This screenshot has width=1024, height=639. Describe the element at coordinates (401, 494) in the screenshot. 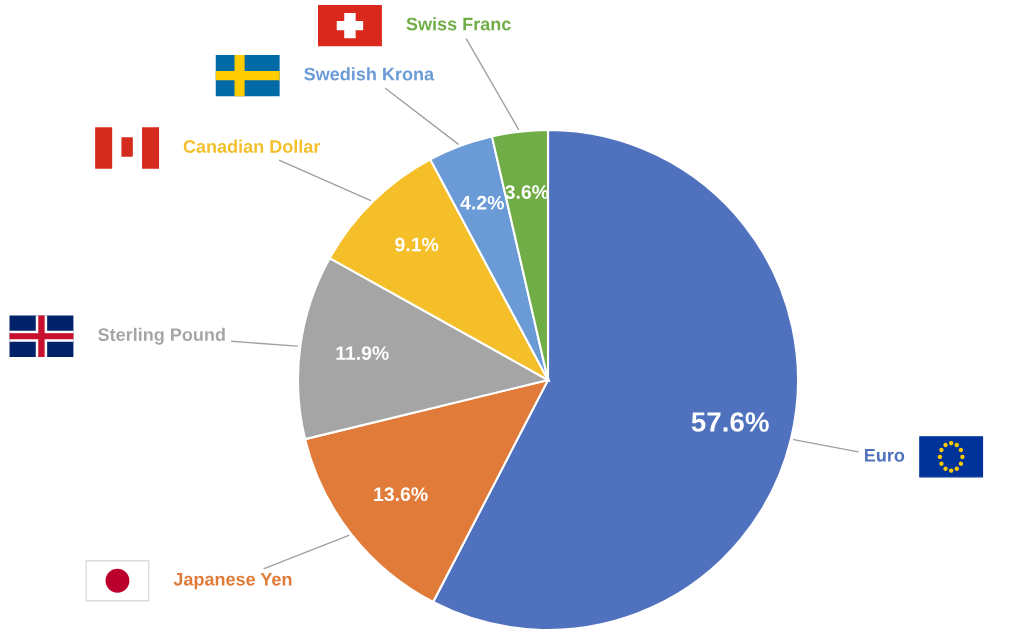

I see `data-label: 13.6%` at that location.